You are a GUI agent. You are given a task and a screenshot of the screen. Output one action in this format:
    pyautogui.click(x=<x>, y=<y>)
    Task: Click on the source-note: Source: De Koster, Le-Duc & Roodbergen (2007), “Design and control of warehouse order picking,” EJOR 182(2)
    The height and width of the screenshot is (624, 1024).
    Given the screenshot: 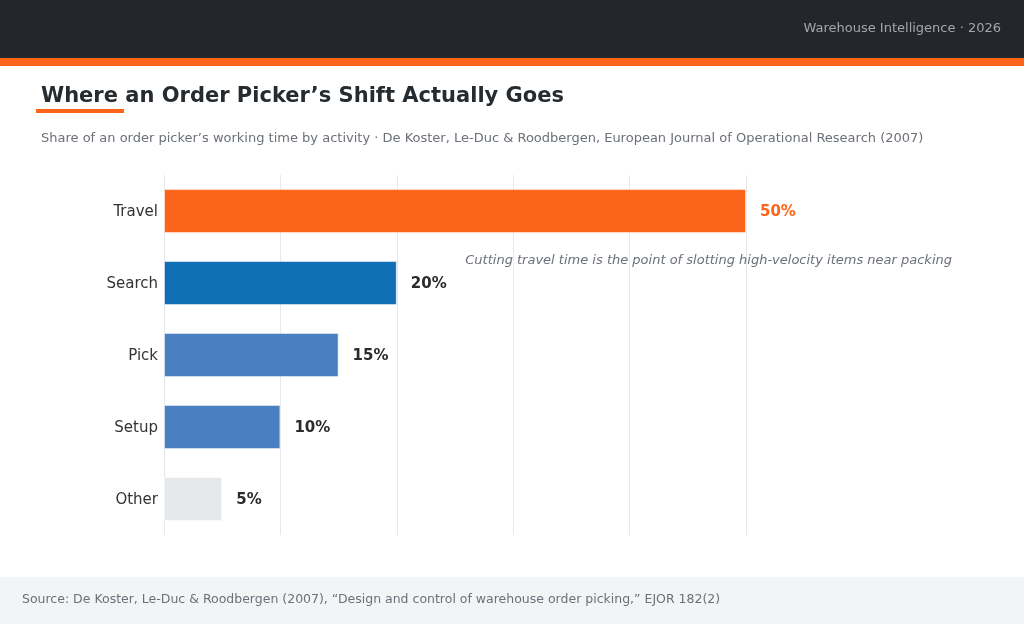 What is the action you would take?
    pyautogui.click(x=371, y=598)
    